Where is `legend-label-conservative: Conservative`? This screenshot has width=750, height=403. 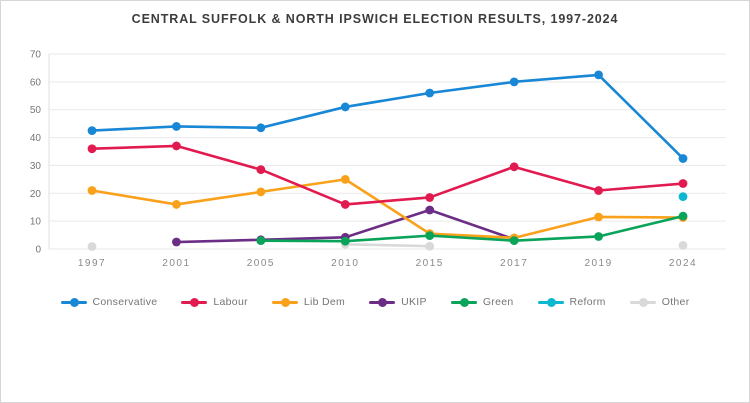 legend-label-conservative: Conservative is located at coordinates (125, 302).